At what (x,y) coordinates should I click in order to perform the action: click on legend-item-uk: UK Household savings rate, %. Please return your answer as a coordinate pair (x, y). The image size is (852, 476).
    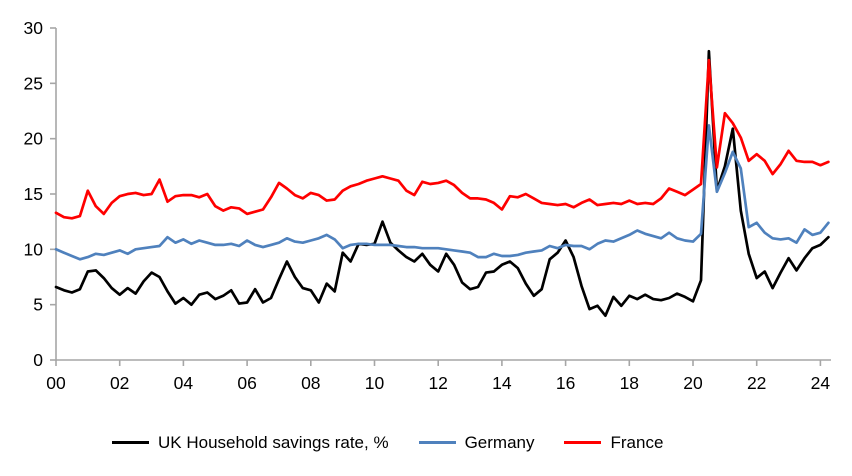
    Looking at the image, I should click on (250, 442).